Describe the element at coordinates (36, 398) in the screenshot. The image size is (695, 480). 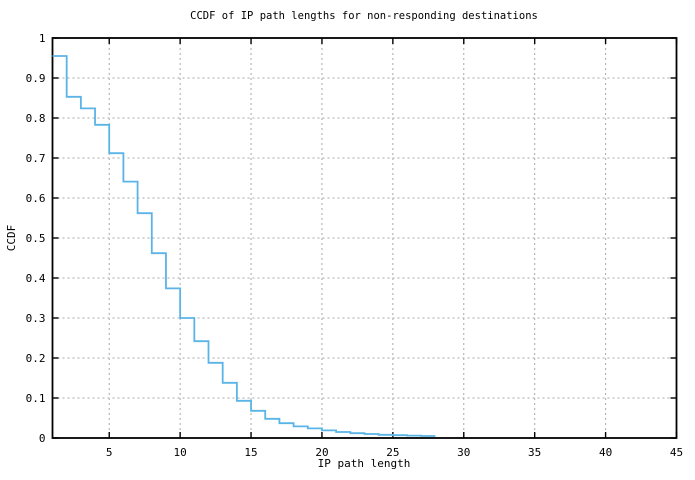
I see `y-tick-label: 0.1` at that location.